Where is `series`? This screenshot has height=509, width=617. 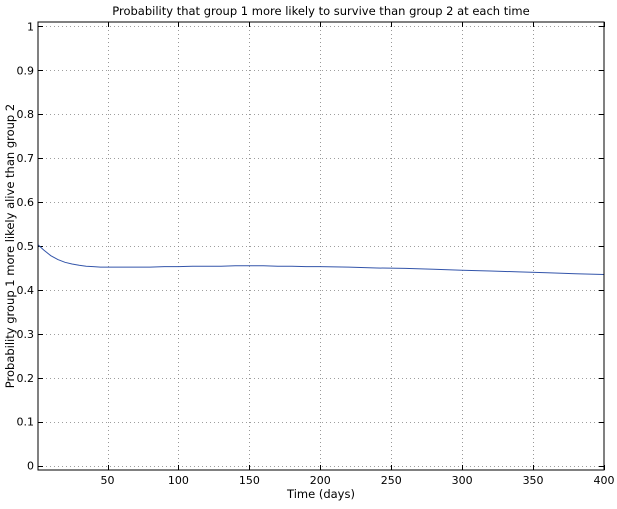
series is located at coordinates (321, 259).